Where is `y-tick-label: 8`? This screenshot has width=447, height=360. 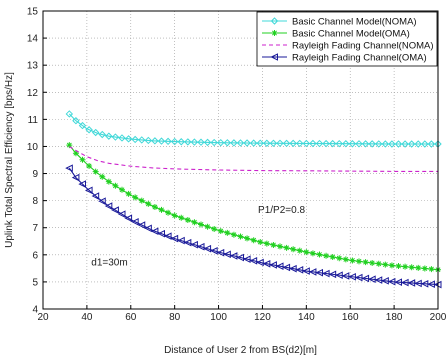
y-tick-label: 8 is located at coordinates (35, 201).